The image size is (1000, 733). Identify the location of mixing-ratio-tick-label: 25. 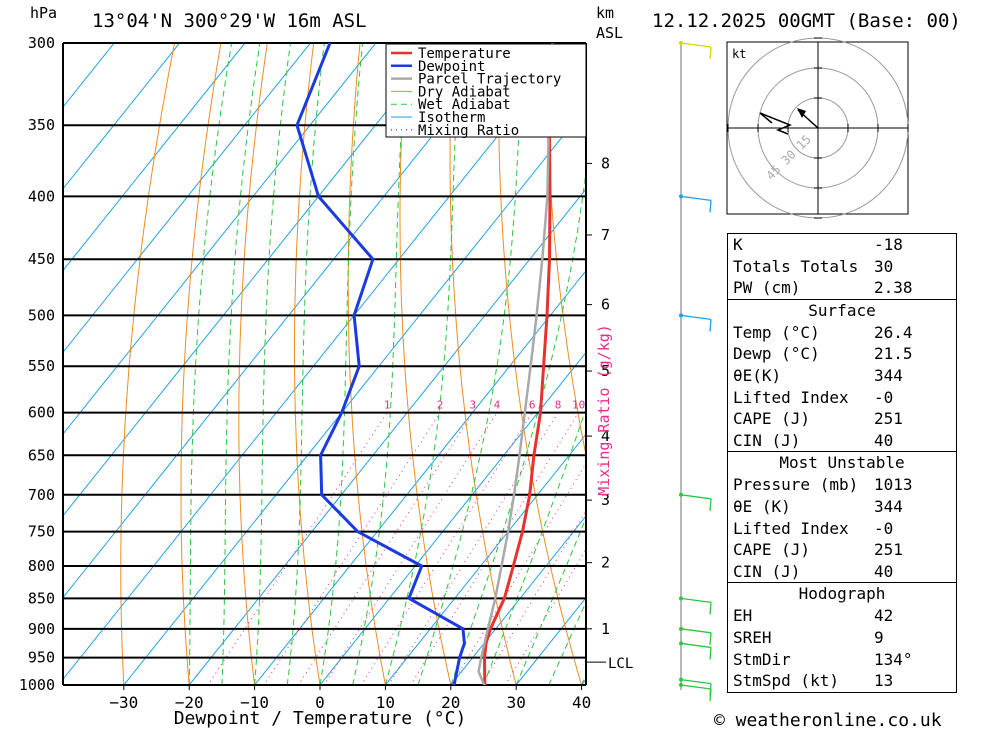
(667, 405).